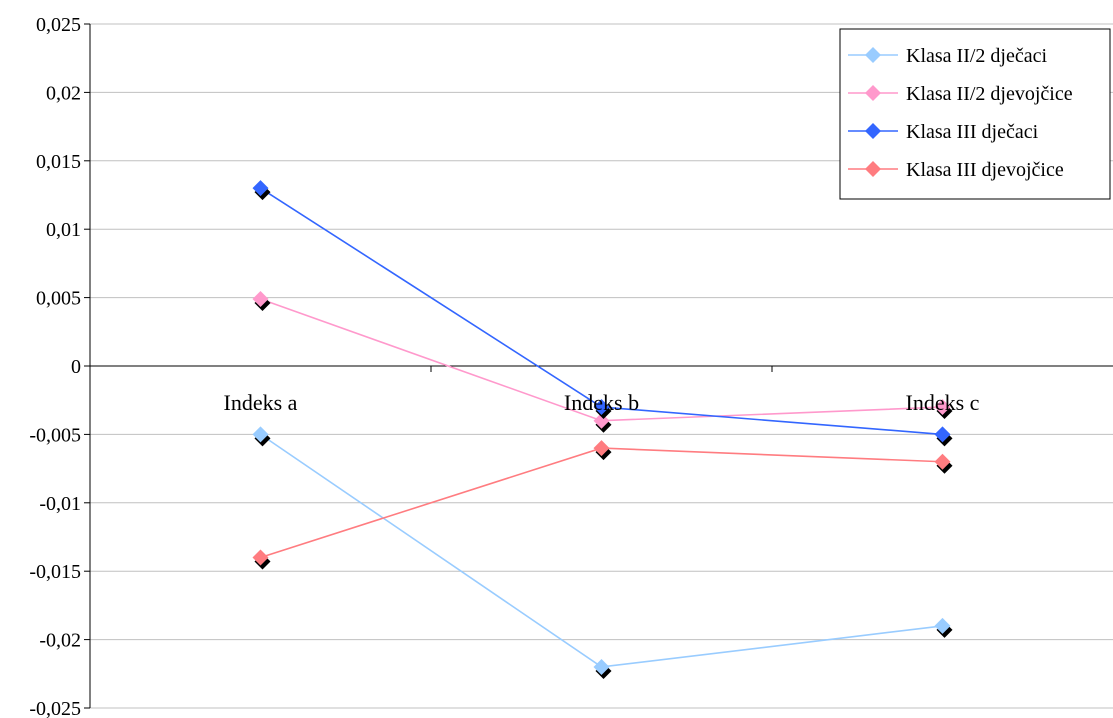 Image resolution: width=1113 pixels, height=718 pixels. I want to click on x-tick-label: Indeks c, so click(943, 402).